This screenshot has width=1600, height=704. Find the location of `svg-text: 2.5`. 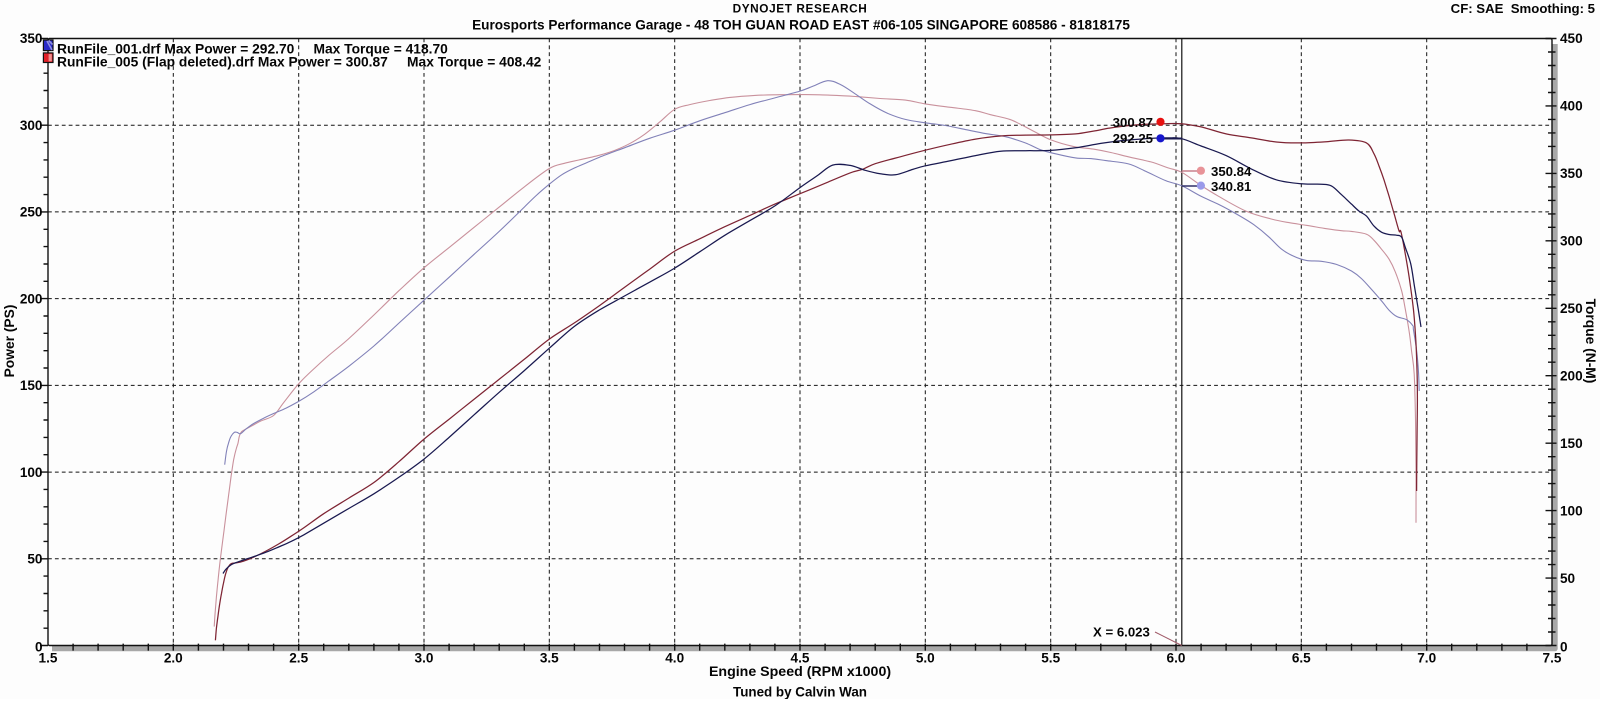

svg-text: 2.5 is located at coordinates (298, 658).